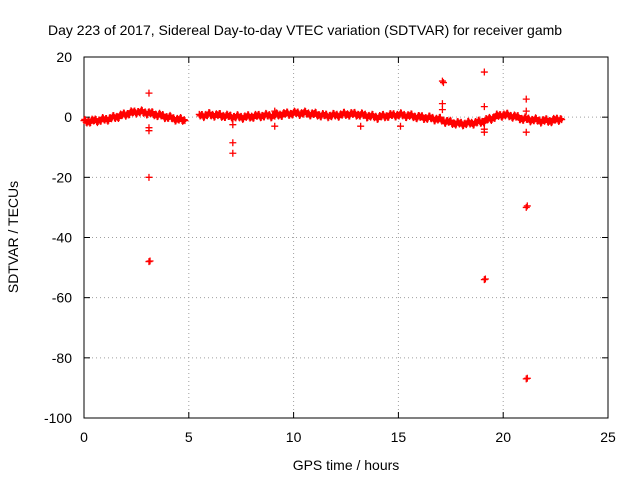  Describe the element at coordinates (68, 117) in the screenshot. I see `y-tick-label: 0` at that location.